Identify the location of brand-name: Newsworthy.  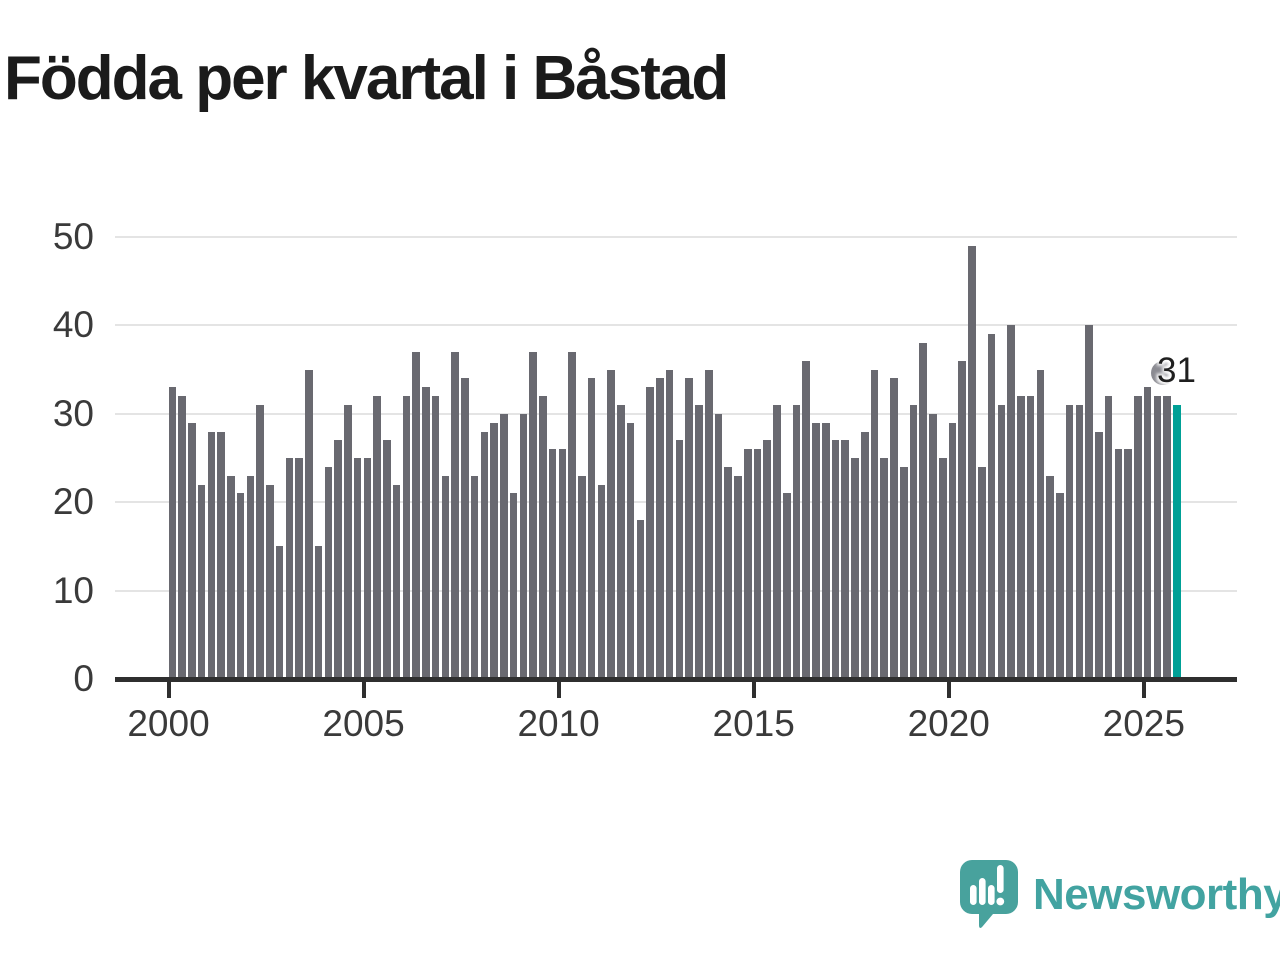
(1156, 894).